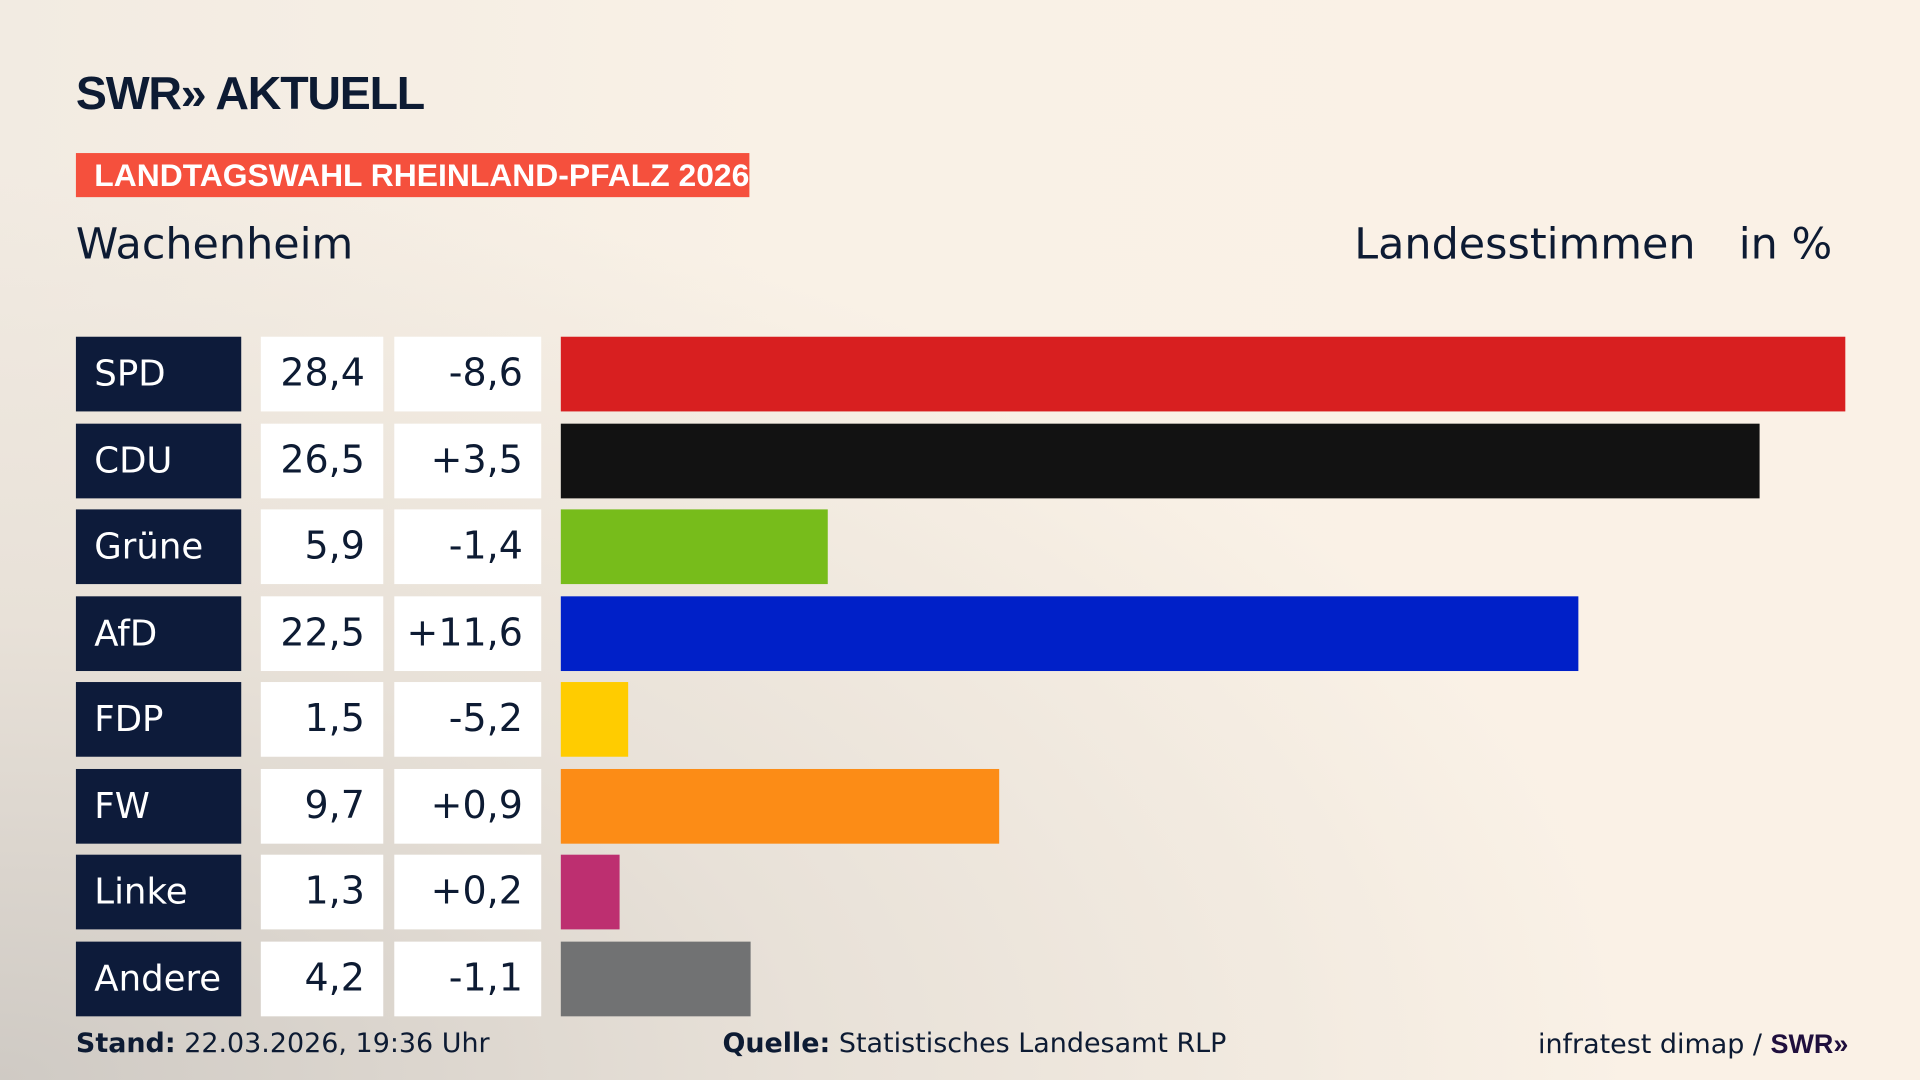  I want to click on value-label: 9,7, so click(322, 806).